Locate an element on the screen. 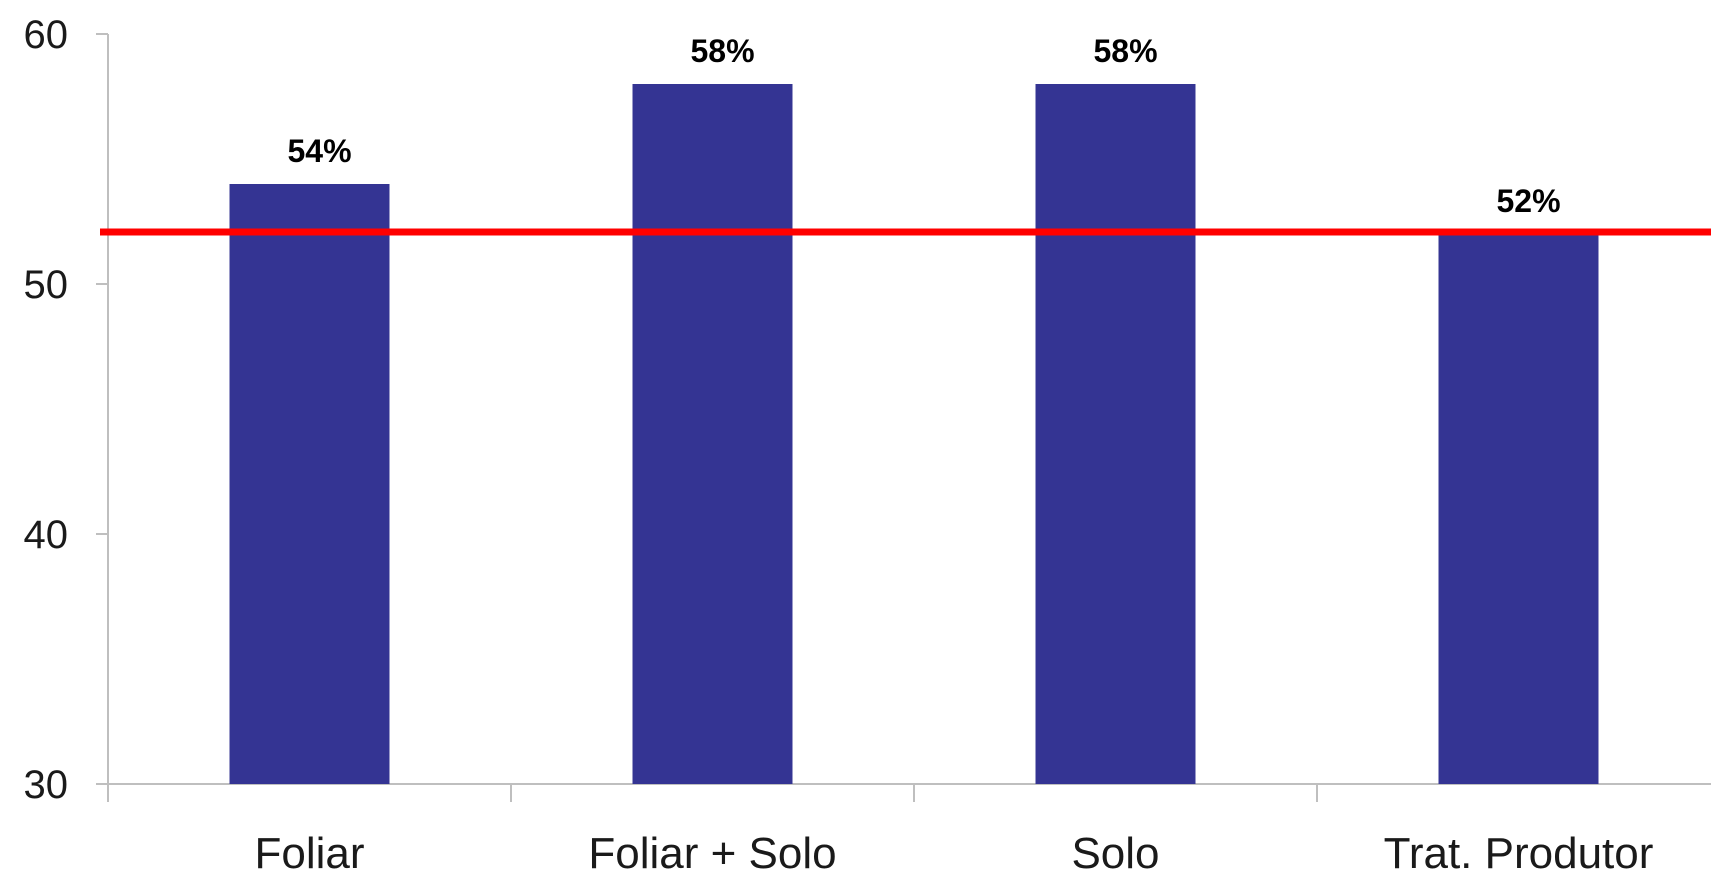 This screenshot has width=1711, height=875. y-axis: 30 40 50 60 is located at coordinates (66, 410).